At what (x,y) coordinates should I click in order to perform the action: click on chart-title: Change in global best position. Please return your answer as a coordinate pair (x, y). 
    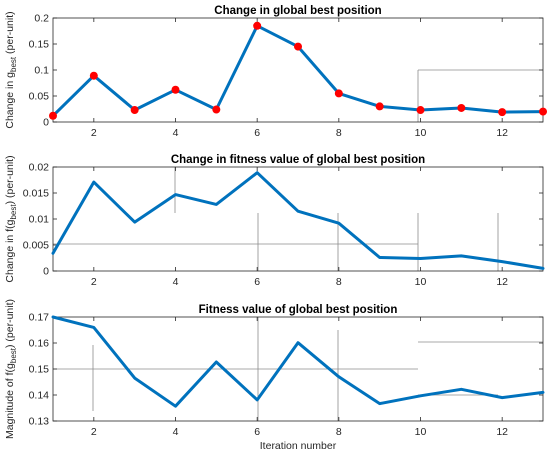
    Looking at the image, I should click on (297, 11).